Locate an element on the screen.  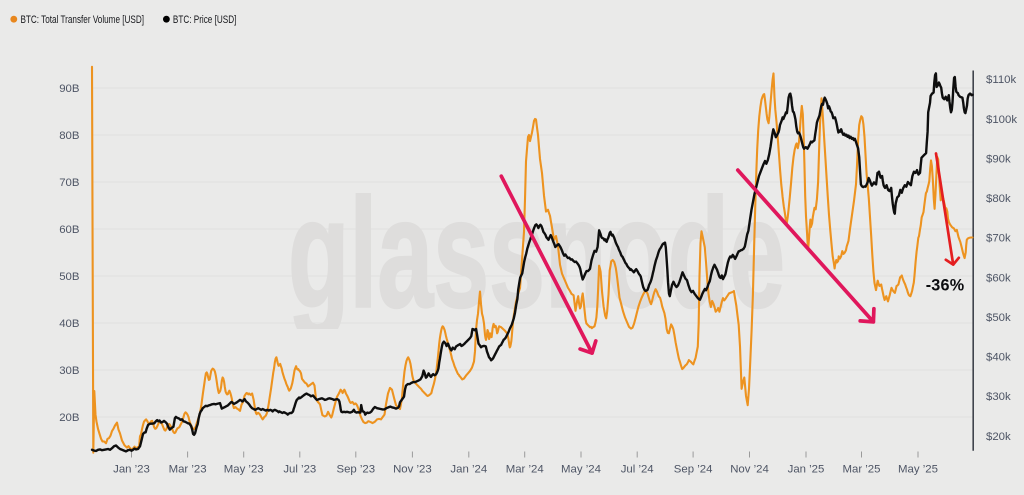
svg-text: $40k is located at coordinates (998, 358).